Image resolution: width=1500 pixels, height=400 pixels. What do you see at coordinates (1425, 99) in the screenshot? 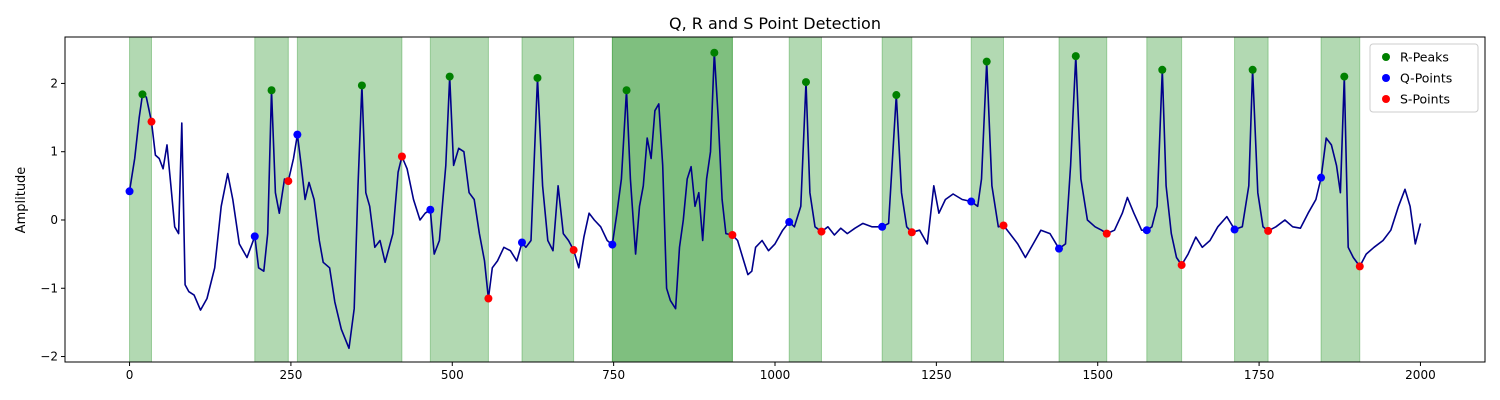
I see `legend-label-s-points: S-Points` at bounding box center [1425, 99].